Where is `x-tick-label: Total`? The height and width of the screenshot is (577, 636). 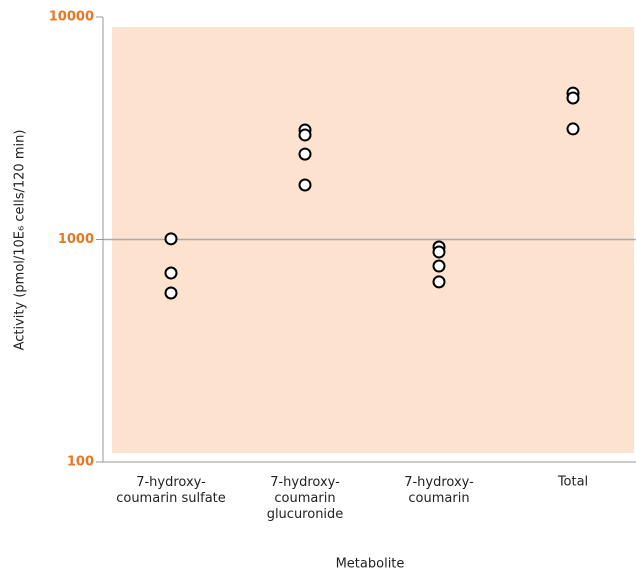 x-tick-label: Total is located at coordinates (572, 482).